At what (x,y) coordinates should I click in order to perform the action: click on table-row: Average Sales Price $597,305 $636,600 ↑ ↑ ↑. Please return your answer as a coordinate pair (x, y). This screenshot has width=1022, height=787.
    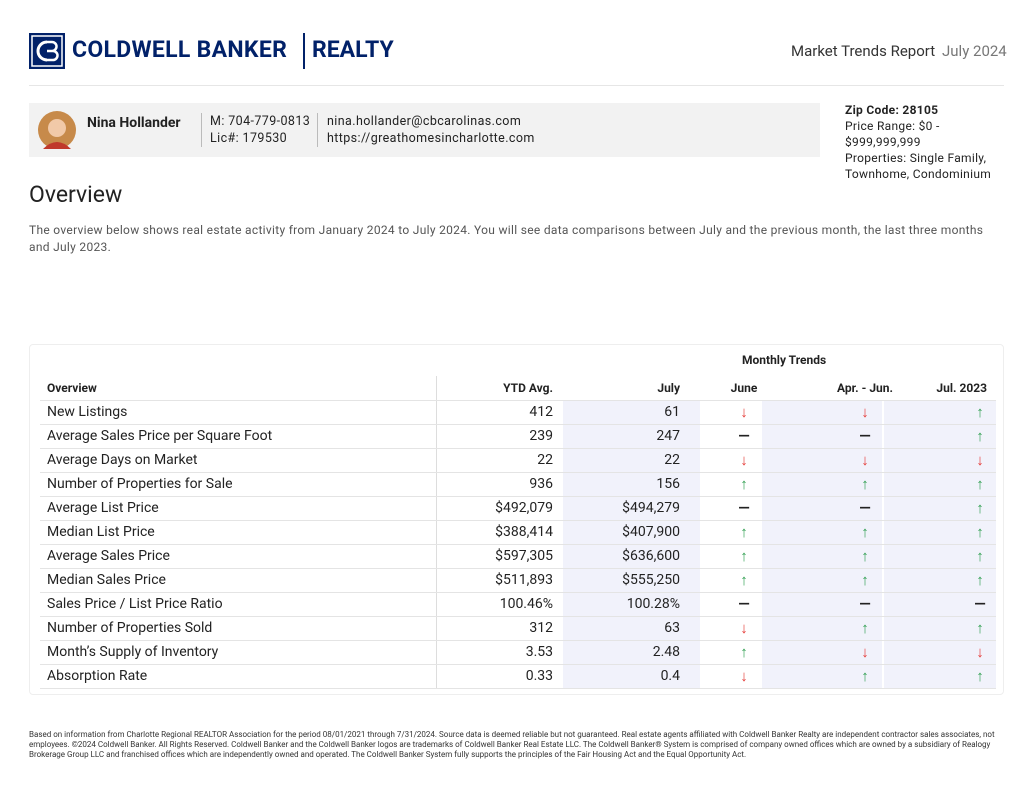
    Looking at the image, I should click on (518, 556).